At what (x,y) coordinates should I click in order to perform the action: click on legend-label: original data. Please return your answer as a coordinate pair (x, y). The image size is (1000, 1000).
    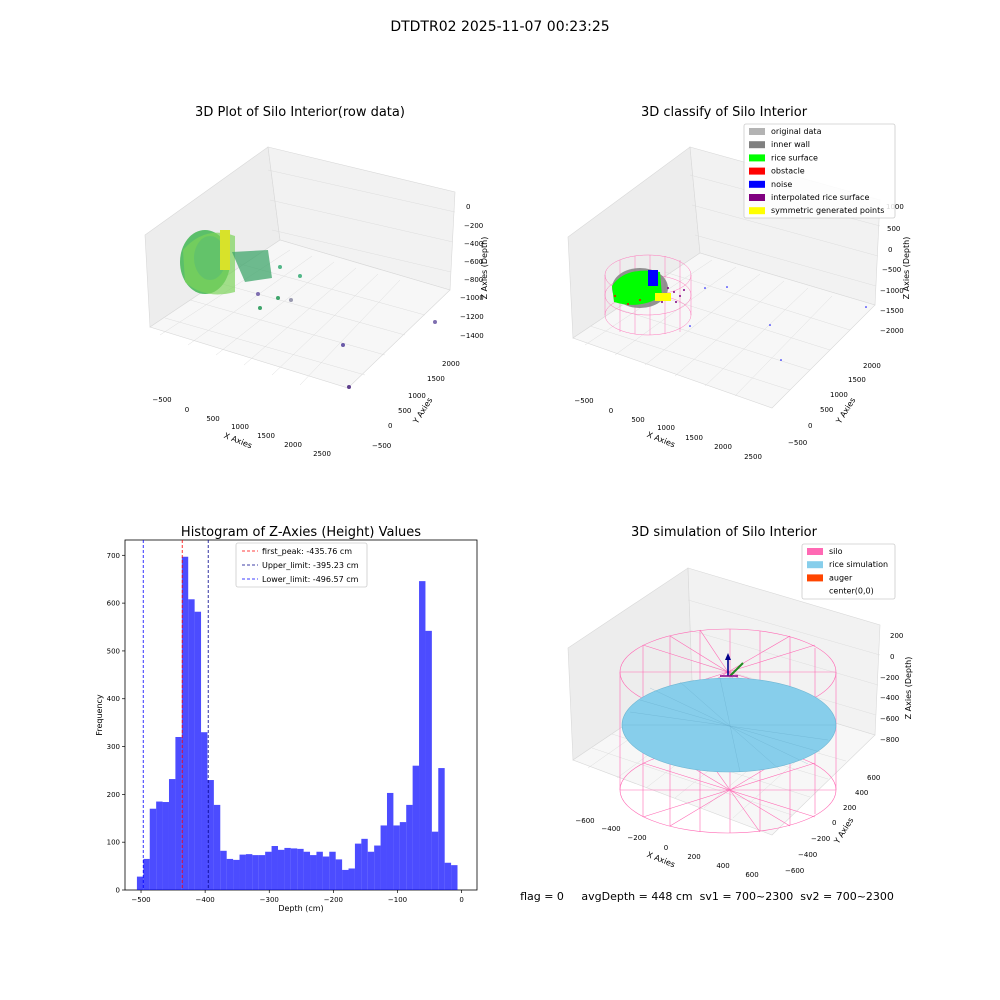
    Looking at the image, I should click on (796, 131).